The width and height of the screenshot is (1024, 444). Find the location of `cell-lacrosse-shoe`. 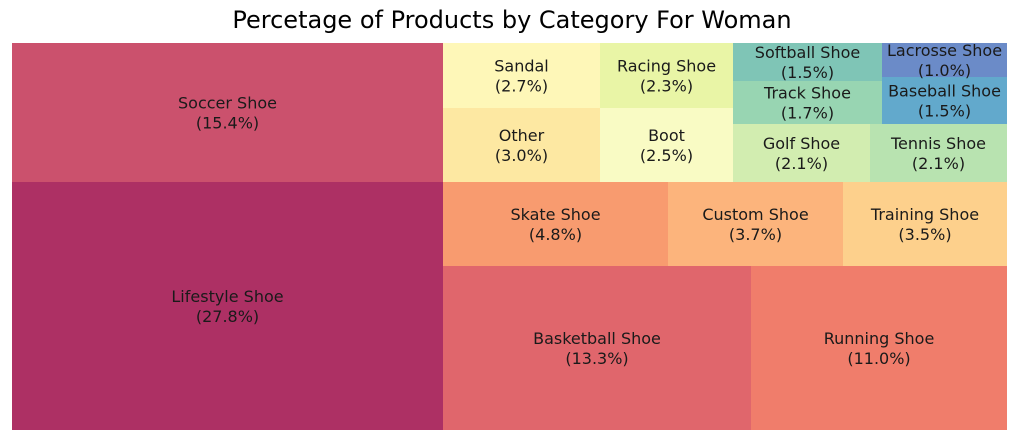

cell-lacrosse-shoe is located at coordinates (944, 60).